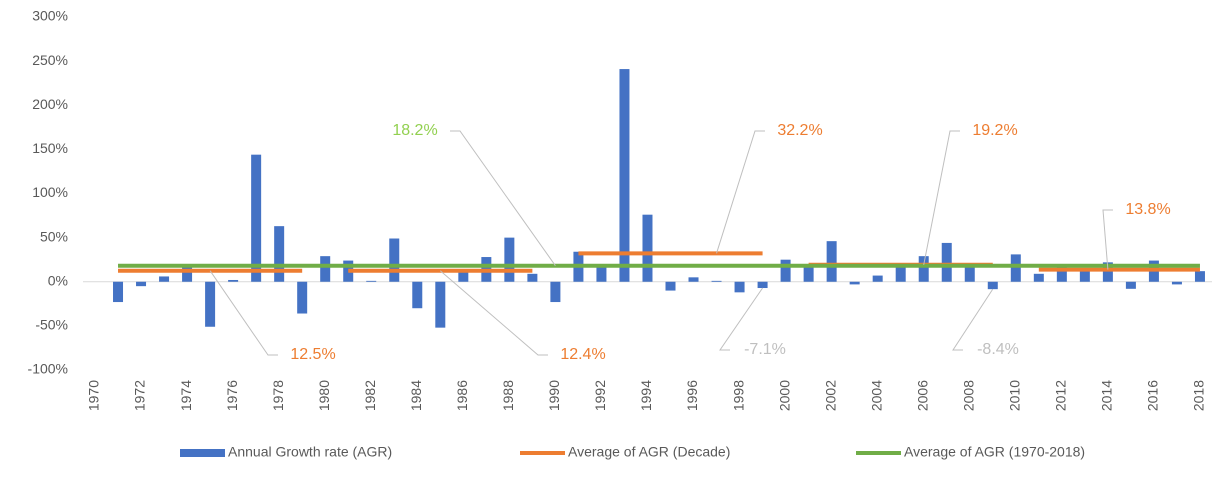 The height and width of the screenshot is (491, 1216). What do you see at coordinates (202, 453) in the screenshot?
I see `legend-swatch` at bounding box center [202, 453].